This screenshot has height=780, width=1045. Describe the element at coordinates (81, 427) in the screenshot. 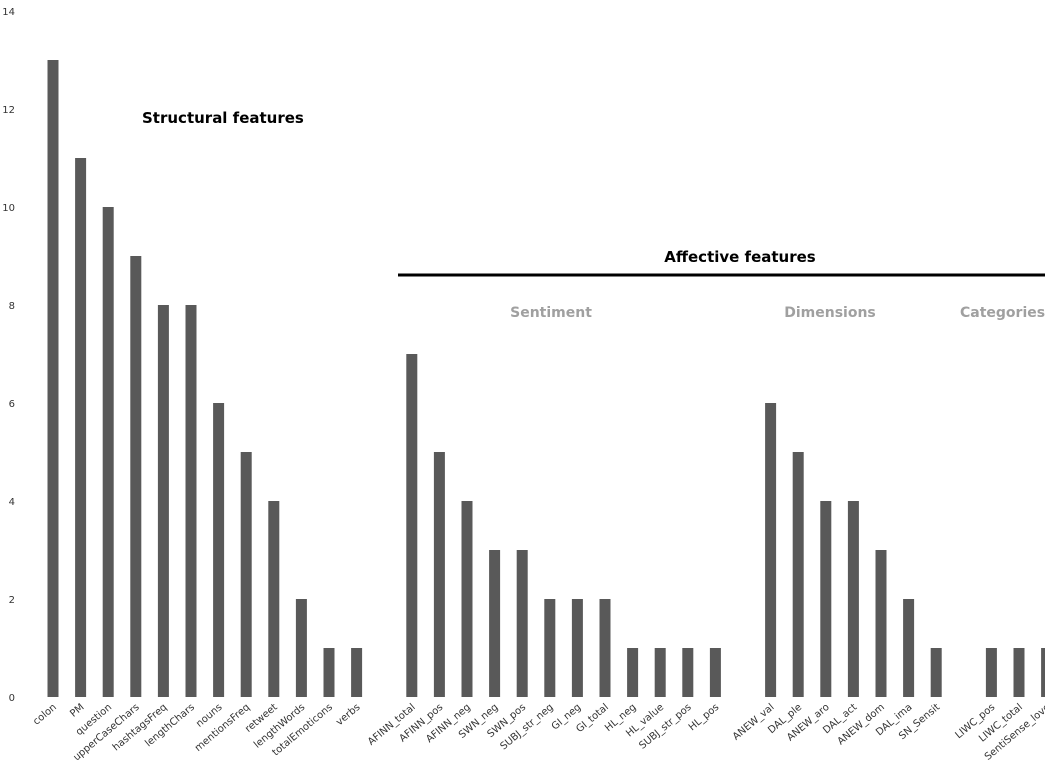

I see `bar-PM` at that location.